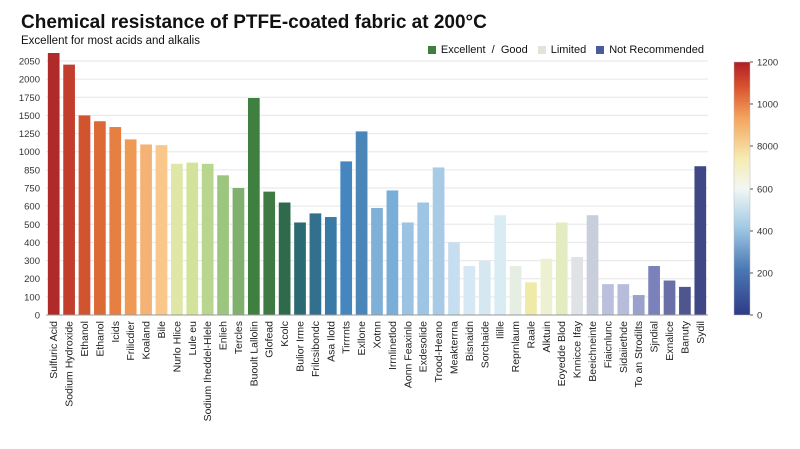  I want to click on x-tick-label: Irrnlinetlod, so click(393, 345).